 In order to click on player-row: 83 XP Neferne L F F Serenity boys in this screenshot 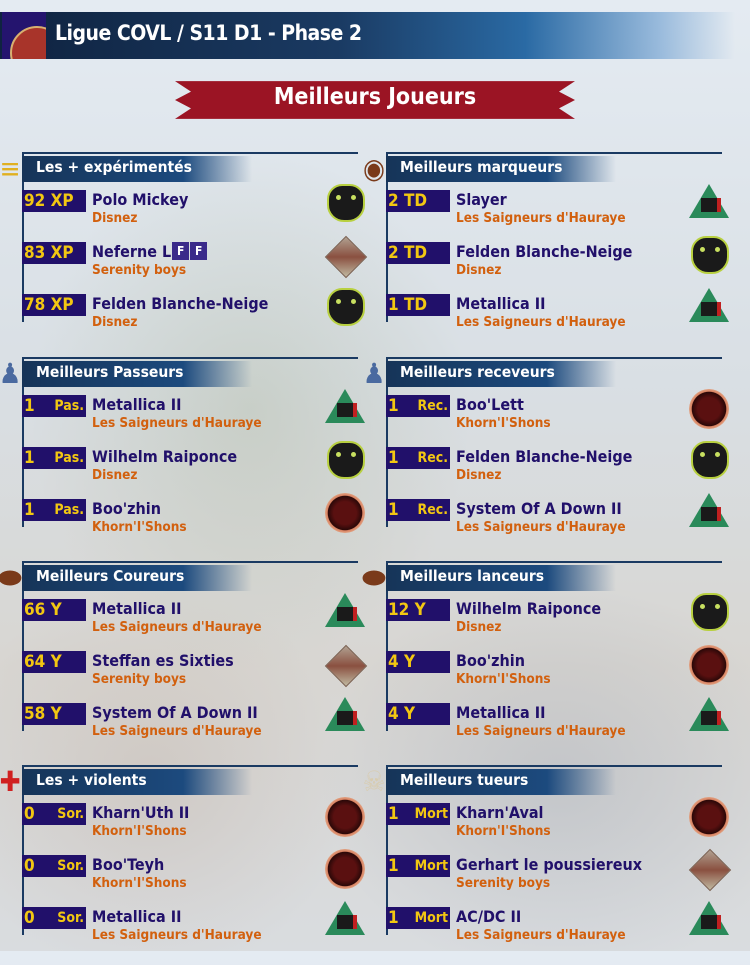, I will do `click(184, 264)`.